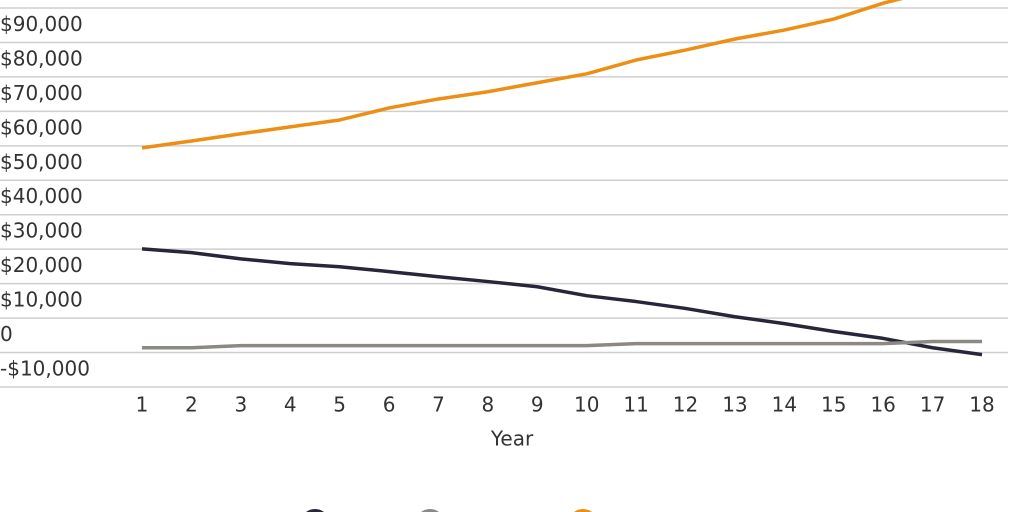  I want to click on x-tick-label: 5, so click(339, 405).